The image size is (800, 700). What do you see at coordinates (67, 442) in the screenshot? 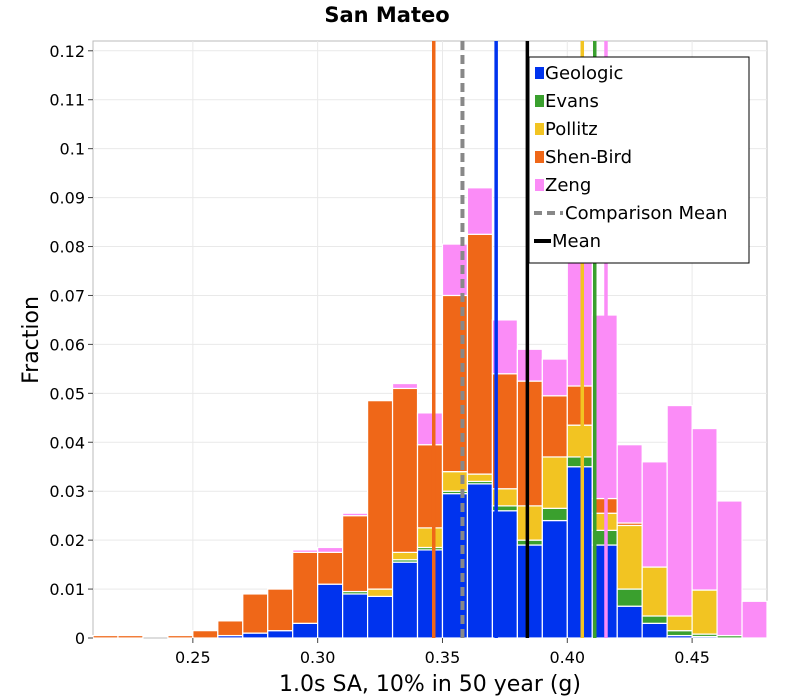
I see `y-tick-label-4: 0.04` at bounding box center [67, 442].